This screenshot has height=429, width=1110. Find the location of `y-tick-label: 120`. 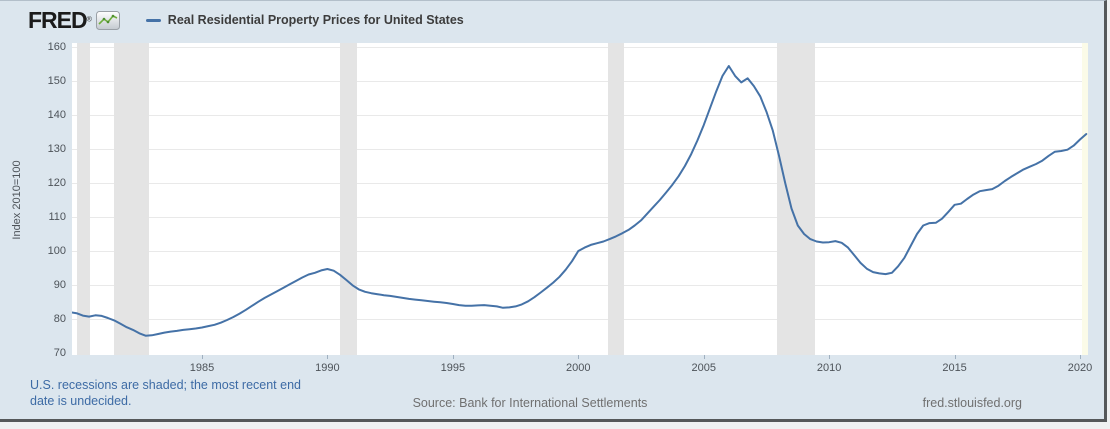

y-tick-label: 120 is located at coordinates (56, 183).